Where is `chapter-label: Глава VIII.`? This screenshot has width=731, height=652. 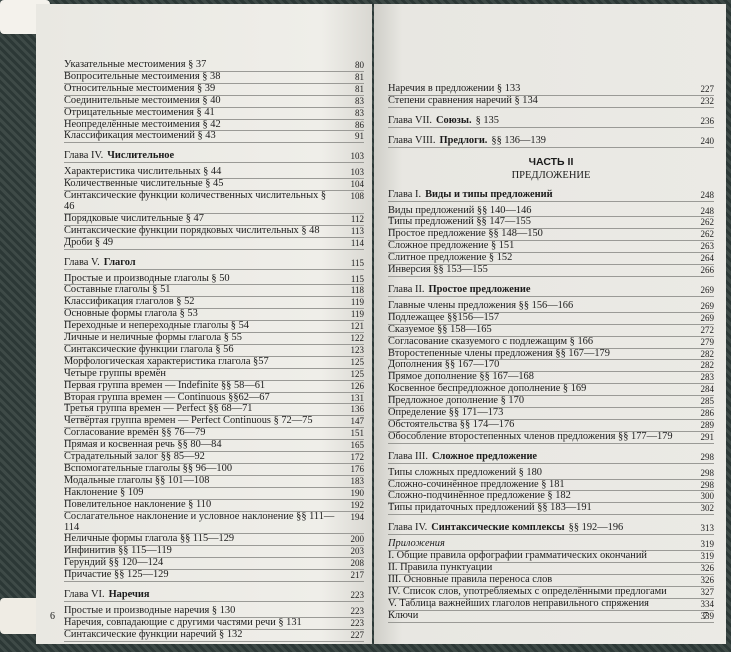 chapter-label: Глава VIII. is located at coordinates (412, 140).